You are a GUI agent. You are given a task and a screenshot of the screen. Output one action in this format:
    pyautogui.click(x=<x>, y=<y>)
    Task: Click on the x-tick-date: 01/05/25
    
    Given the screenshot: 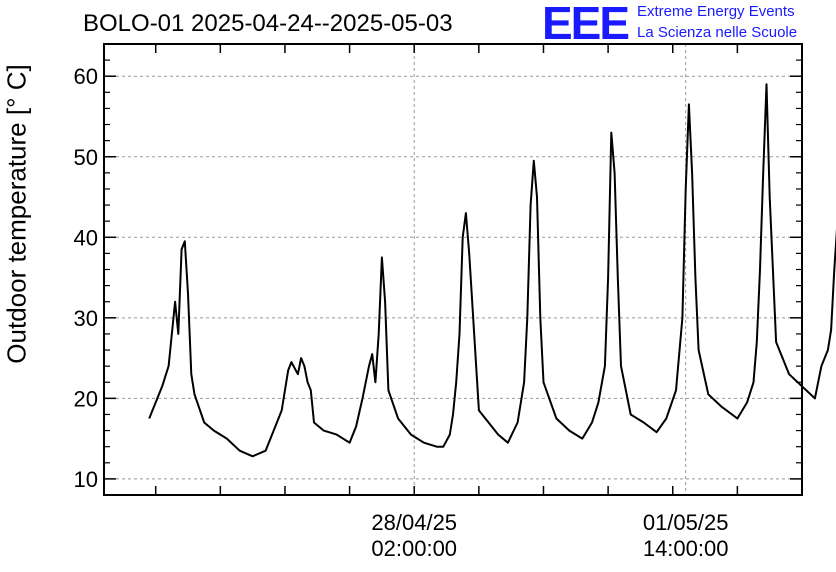 What is the action you would take?
    pyautogui.click(x=685, y=522)
    